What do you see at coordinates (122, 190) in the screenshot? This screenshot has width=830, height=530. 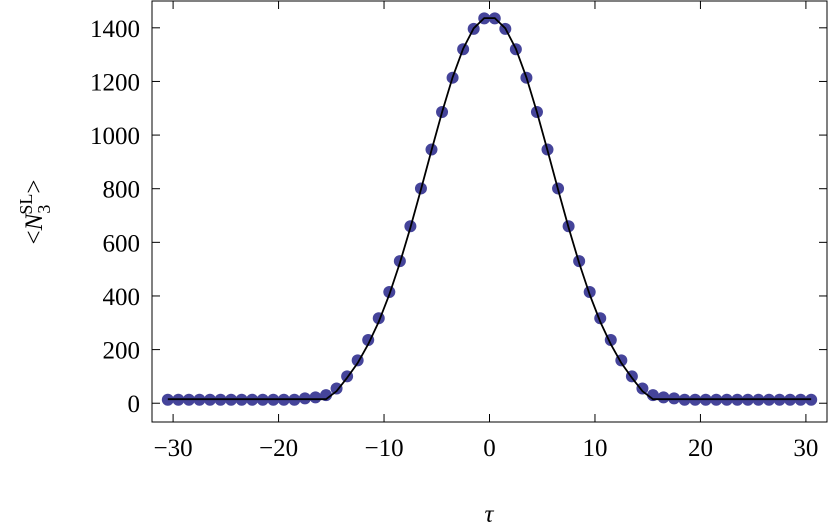 I see `y-tick-label: 800` at bounding box center [122, 190].